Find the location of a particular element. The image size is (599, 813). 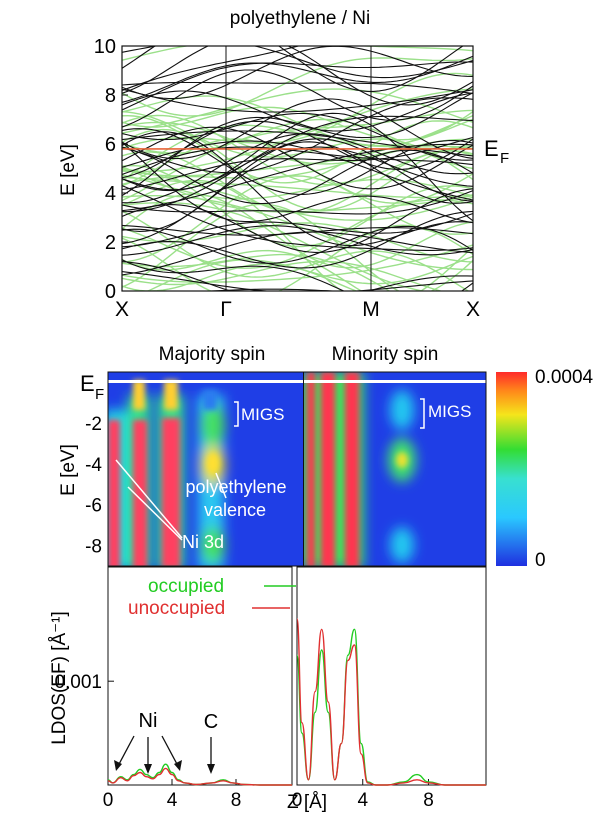

colorbar: 0.0004 0 is located at coordinates (545, 469).